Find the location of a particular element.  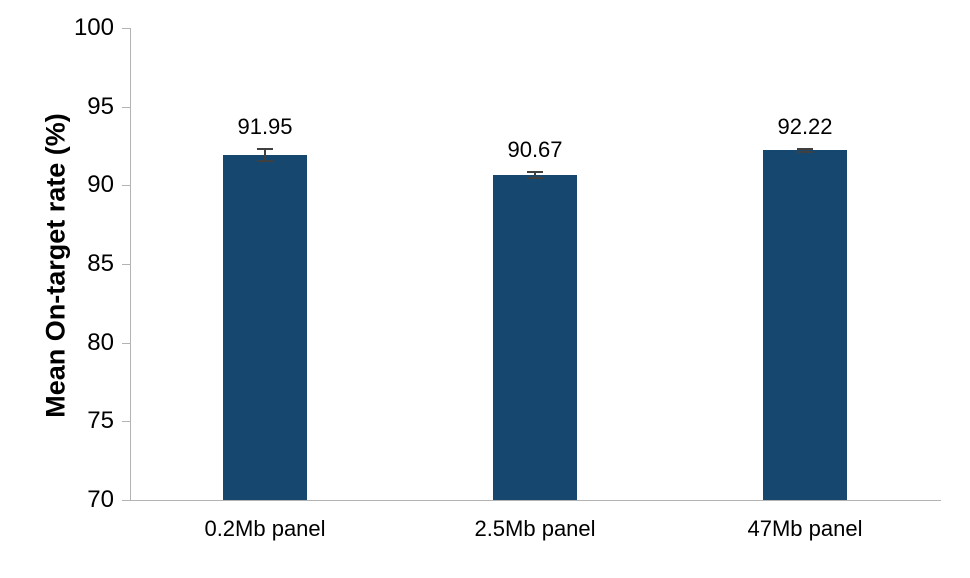

bar-value-label: 90.67 is located at coordinates (535, 149).